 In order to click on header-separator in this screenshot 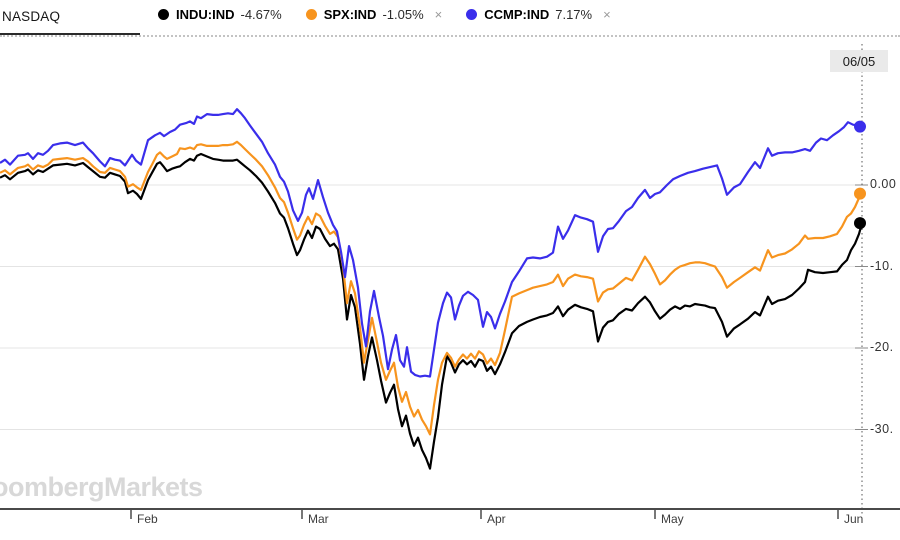, I will do `click(450, 36)`.